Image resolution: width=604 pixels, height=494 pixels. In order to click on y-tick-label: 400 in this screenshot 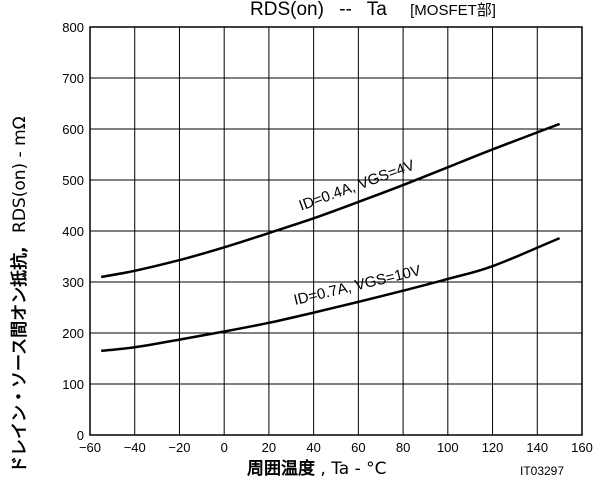, I will do `click(73, 231)`.